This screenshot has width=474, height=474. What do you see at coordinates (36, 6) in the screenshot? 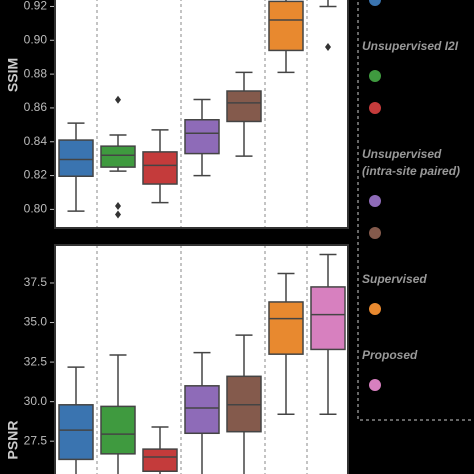
I see `y-tick-label: 0.92` at bounding box center [36, 6].